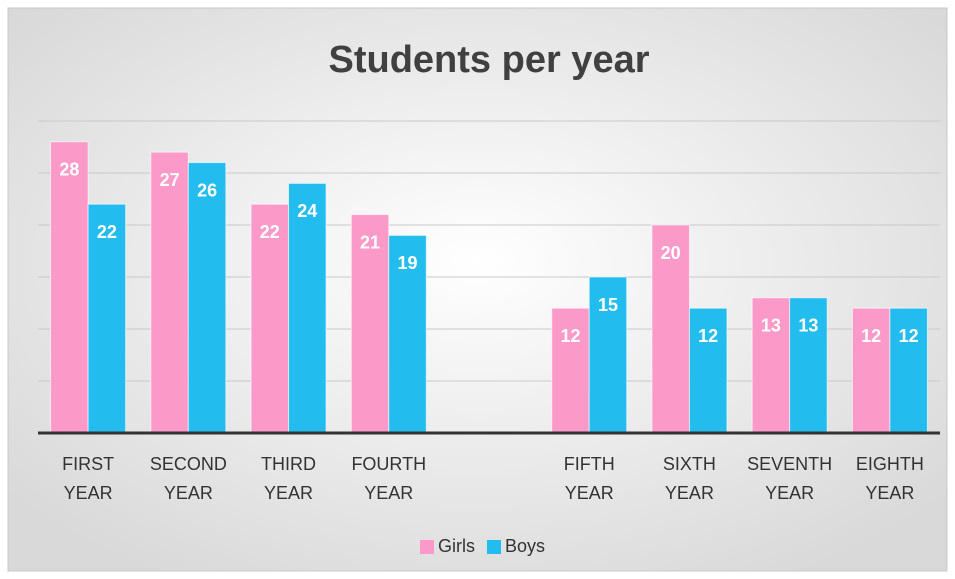 This screenshot has width=955, height=579. I want to click on data-label: 27, so click(170, 180).